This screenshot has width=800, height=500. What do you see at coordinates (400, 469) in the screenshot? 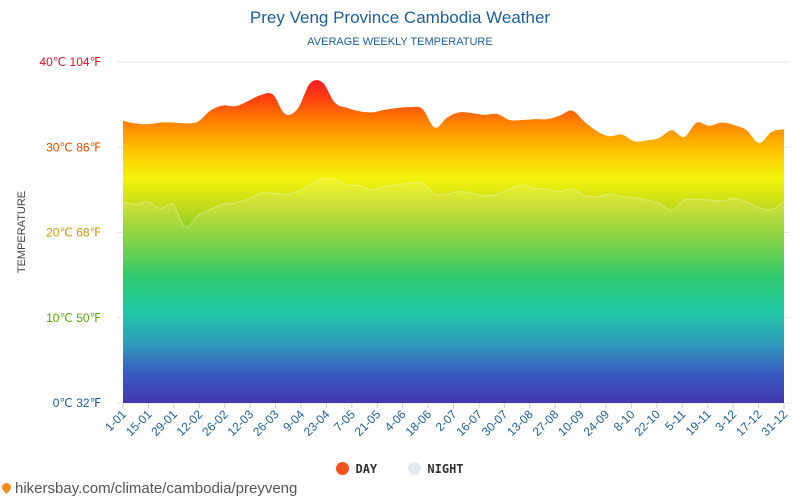
I see `legend: DAY NIGHT` at bounding box center [400, 469].